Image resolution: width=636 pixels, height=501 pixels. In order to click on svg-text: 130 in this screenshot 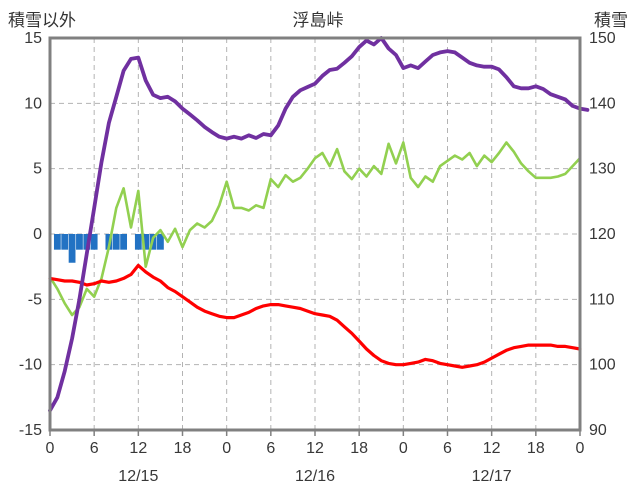, I will do `click(602, 169)`.